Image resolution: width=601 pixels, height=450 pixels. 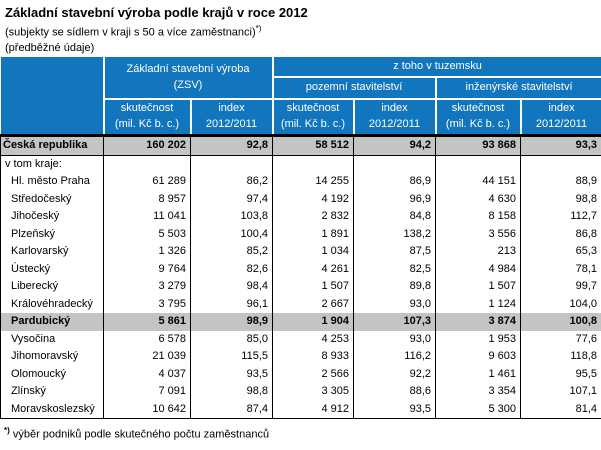 What do you see at coordinates (52, 164) in the screenshot?
I see `row-label: v tom kraje:` at bounding box center [52, 164].